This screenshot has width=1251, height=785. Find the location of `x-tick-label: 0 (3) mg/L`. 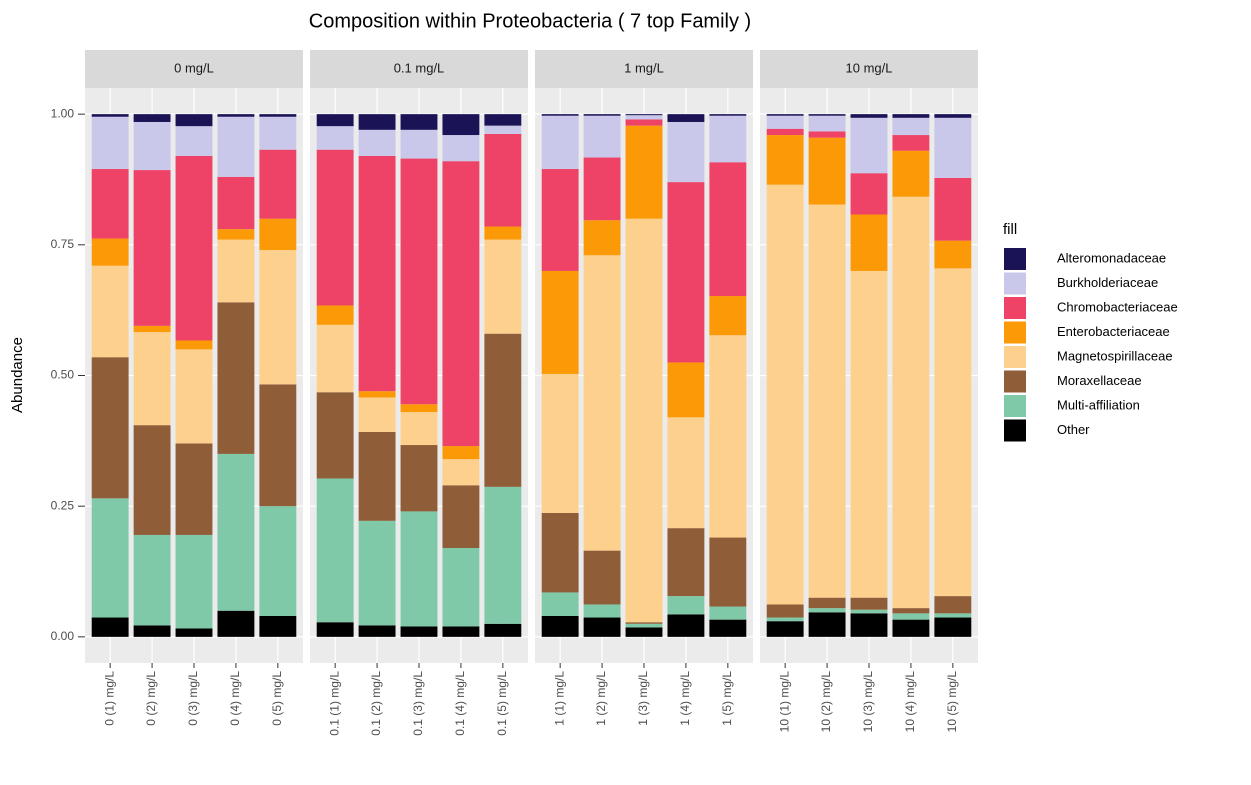

x-tick-label: 0 (3) mg/L is located at coordinates (193, 698).